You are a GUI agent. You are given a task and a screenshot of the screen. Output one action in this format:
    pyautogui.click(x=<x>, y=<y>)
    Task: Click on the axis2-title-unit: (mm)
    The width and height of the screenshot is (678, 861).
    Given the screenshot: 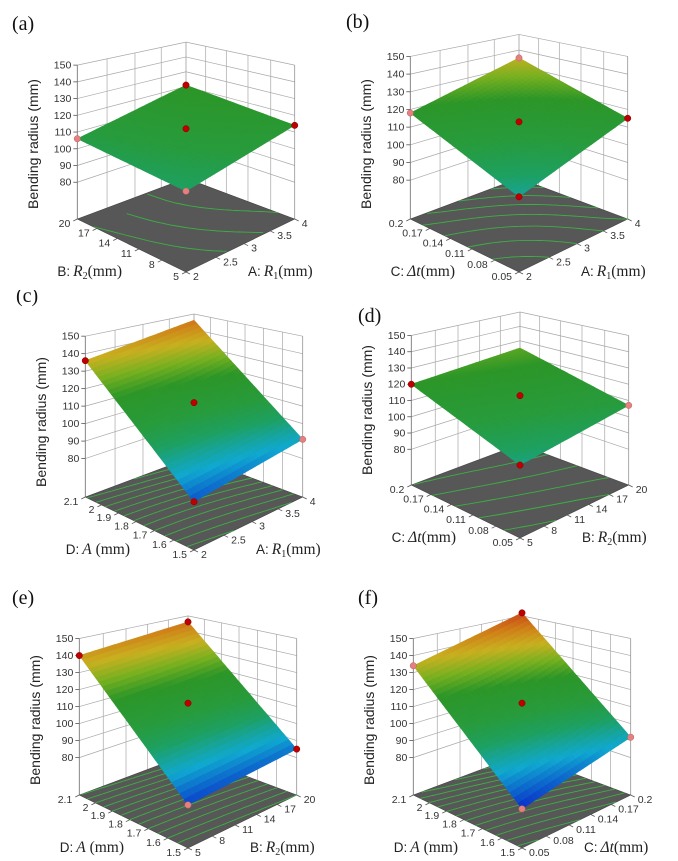 What is the action you would take?
    pyautogui.click(x=439, y=537)
    